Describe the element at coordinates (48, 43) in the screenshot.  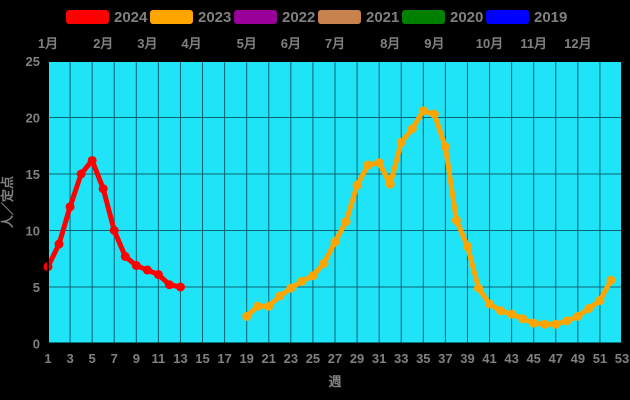
I see `month-label: 1月` at that location.